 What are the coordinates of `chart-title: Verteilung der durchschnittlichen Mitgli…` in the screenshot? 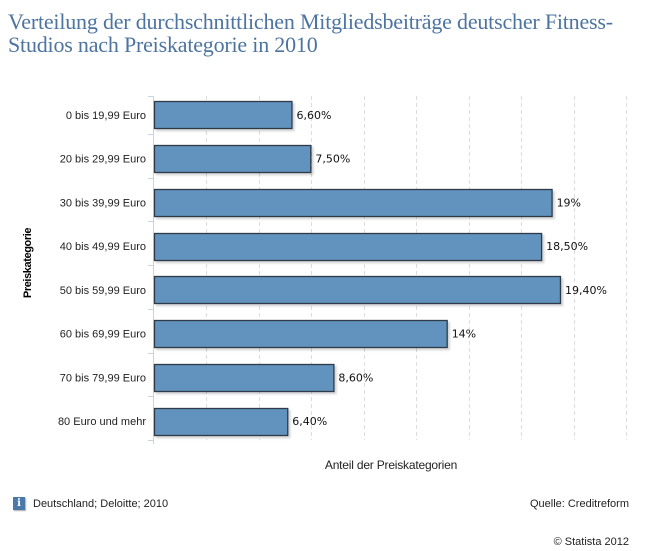 It's located at (310, 33).